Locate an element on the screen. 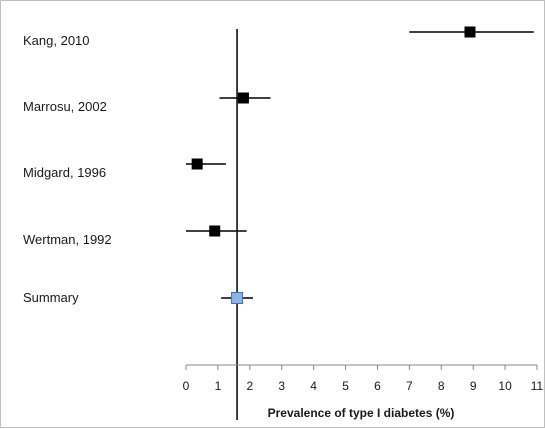 This screenshot has height=429, width=545. x-tick-label: 0 is located at coordinates (186, 386).